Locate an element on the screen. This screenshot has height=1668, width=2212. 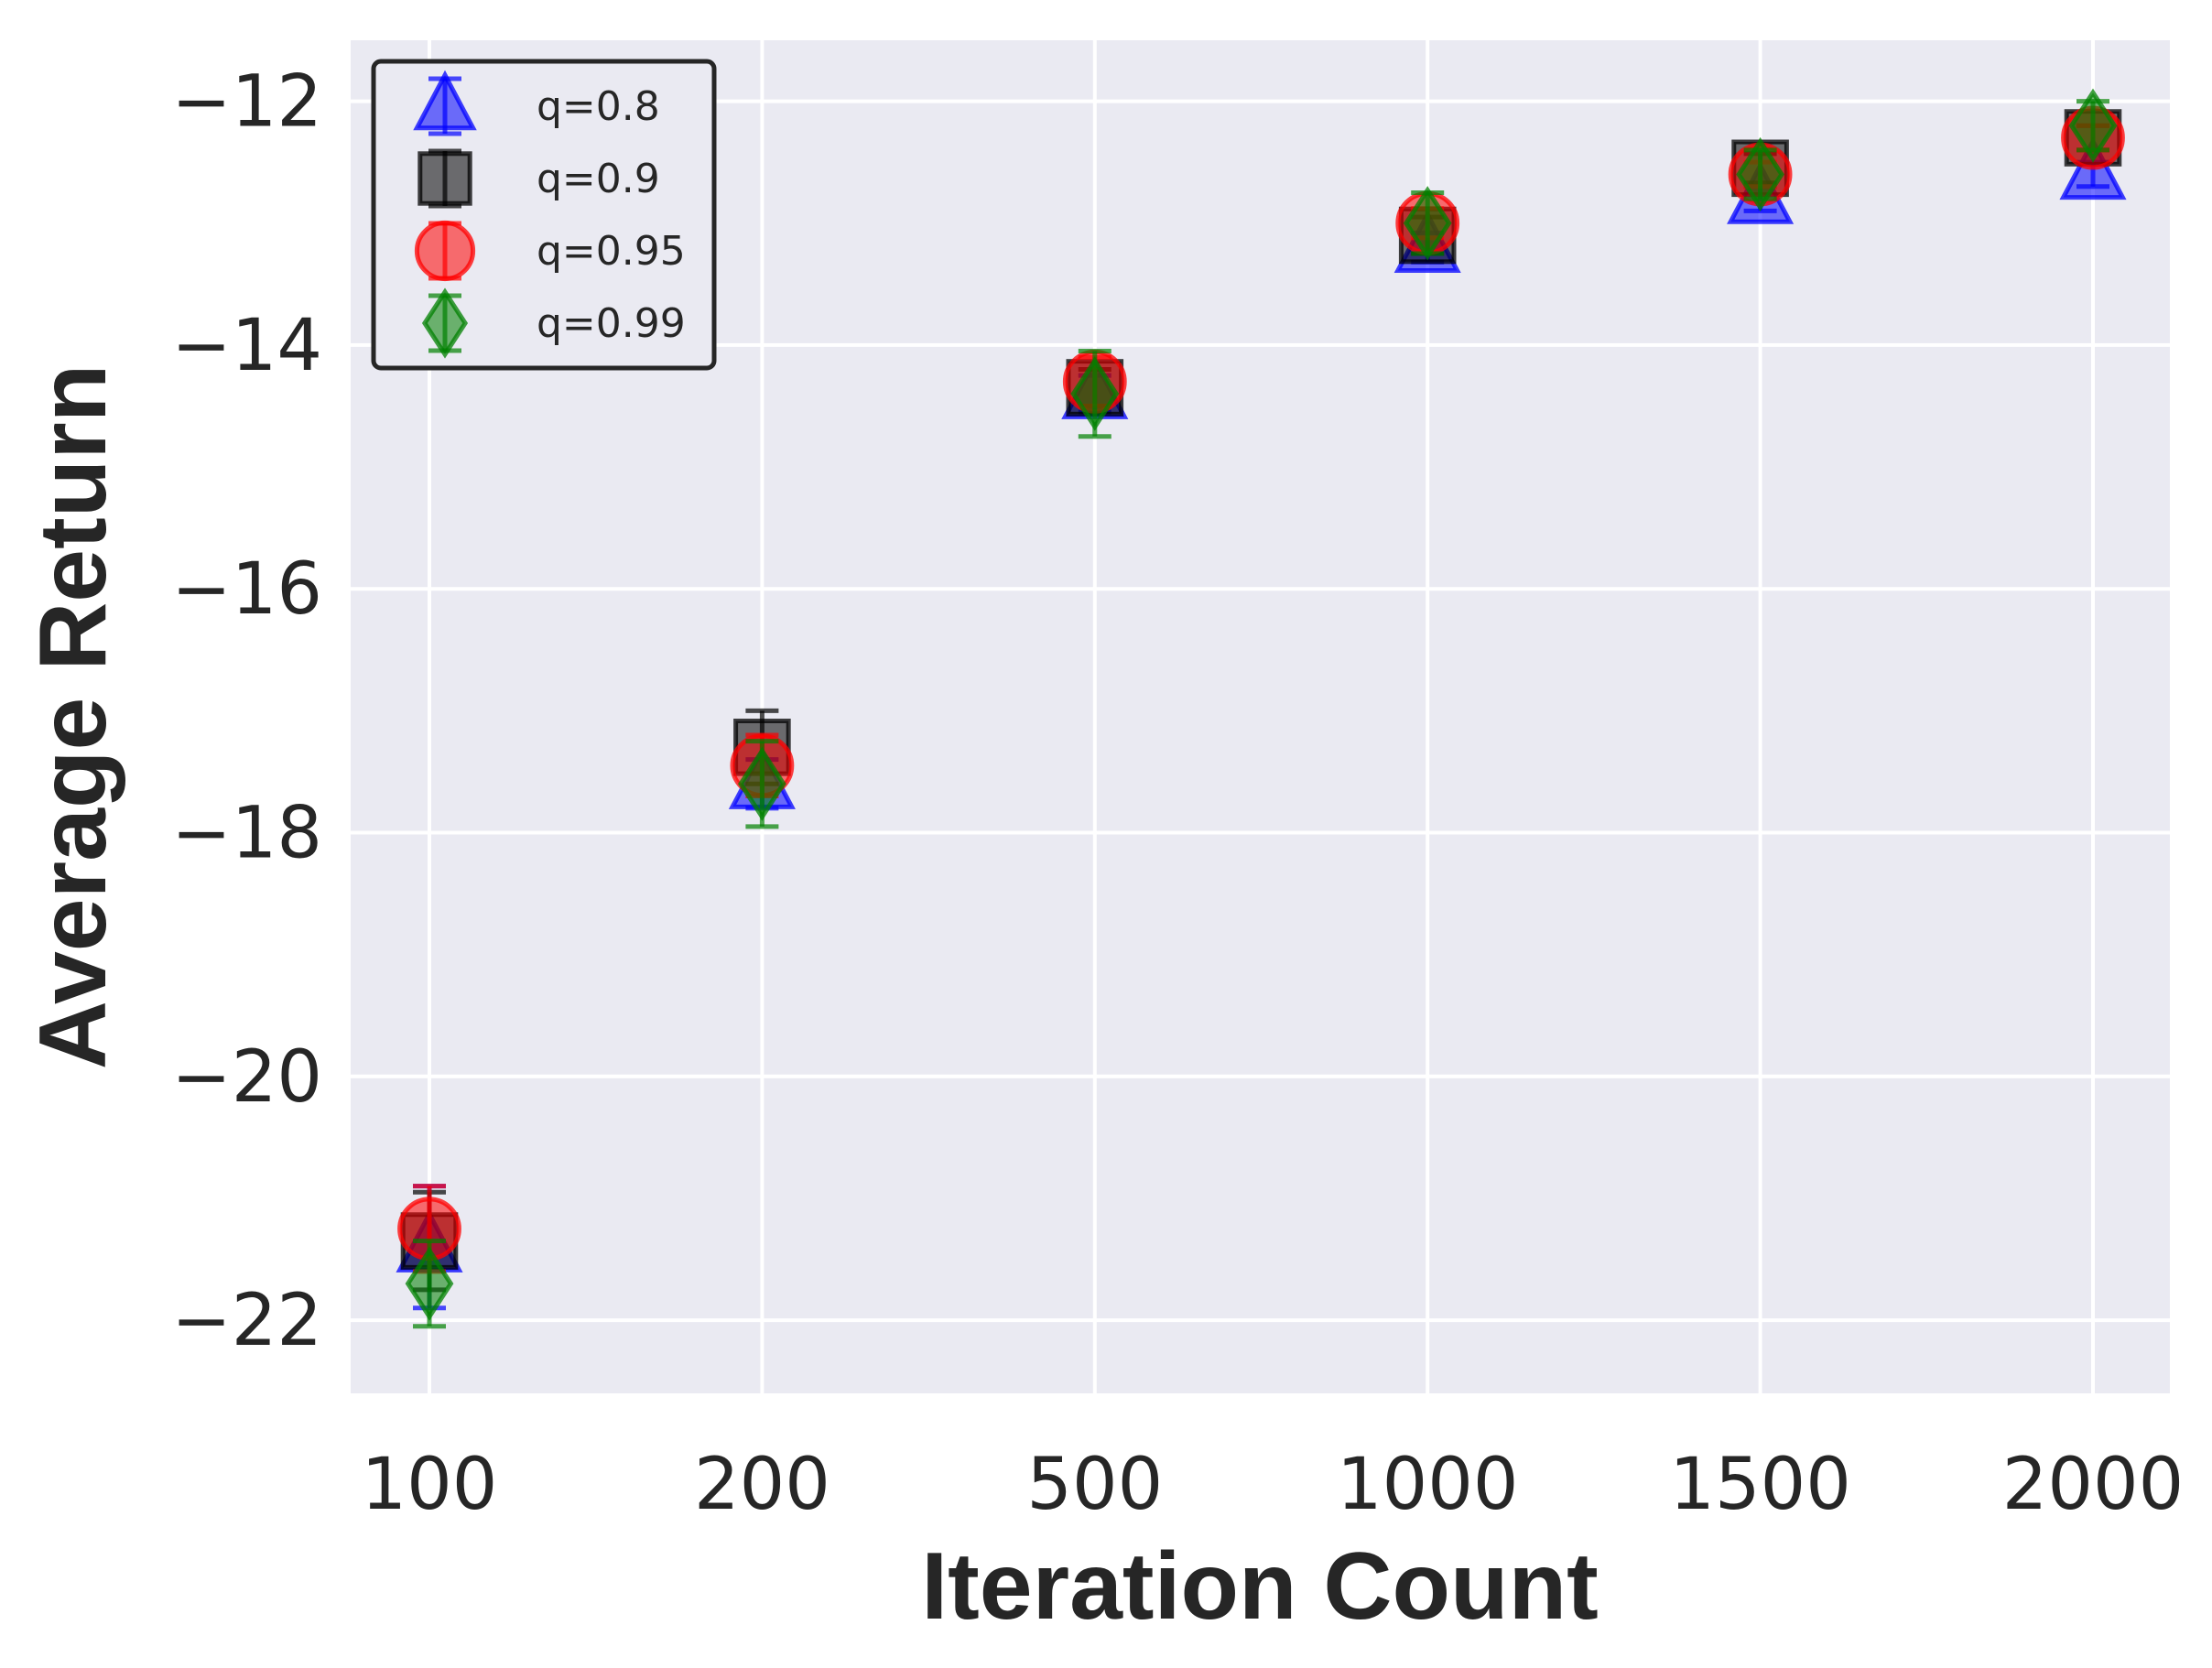
x-tick-label: 200 is located at coordinates (762, 1485).